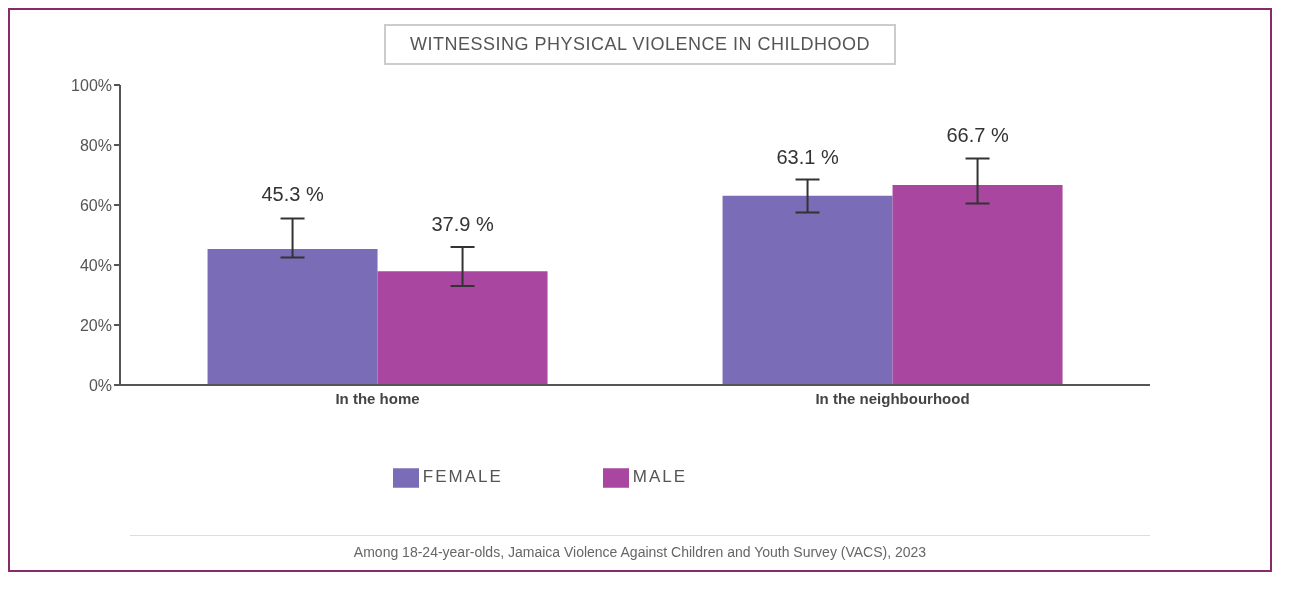 The width and height of the screenshot is (1299, 598). Describe the element at coordinates (91, 85) in the screenshot. I see `y-tick-label: 100%` at that location.